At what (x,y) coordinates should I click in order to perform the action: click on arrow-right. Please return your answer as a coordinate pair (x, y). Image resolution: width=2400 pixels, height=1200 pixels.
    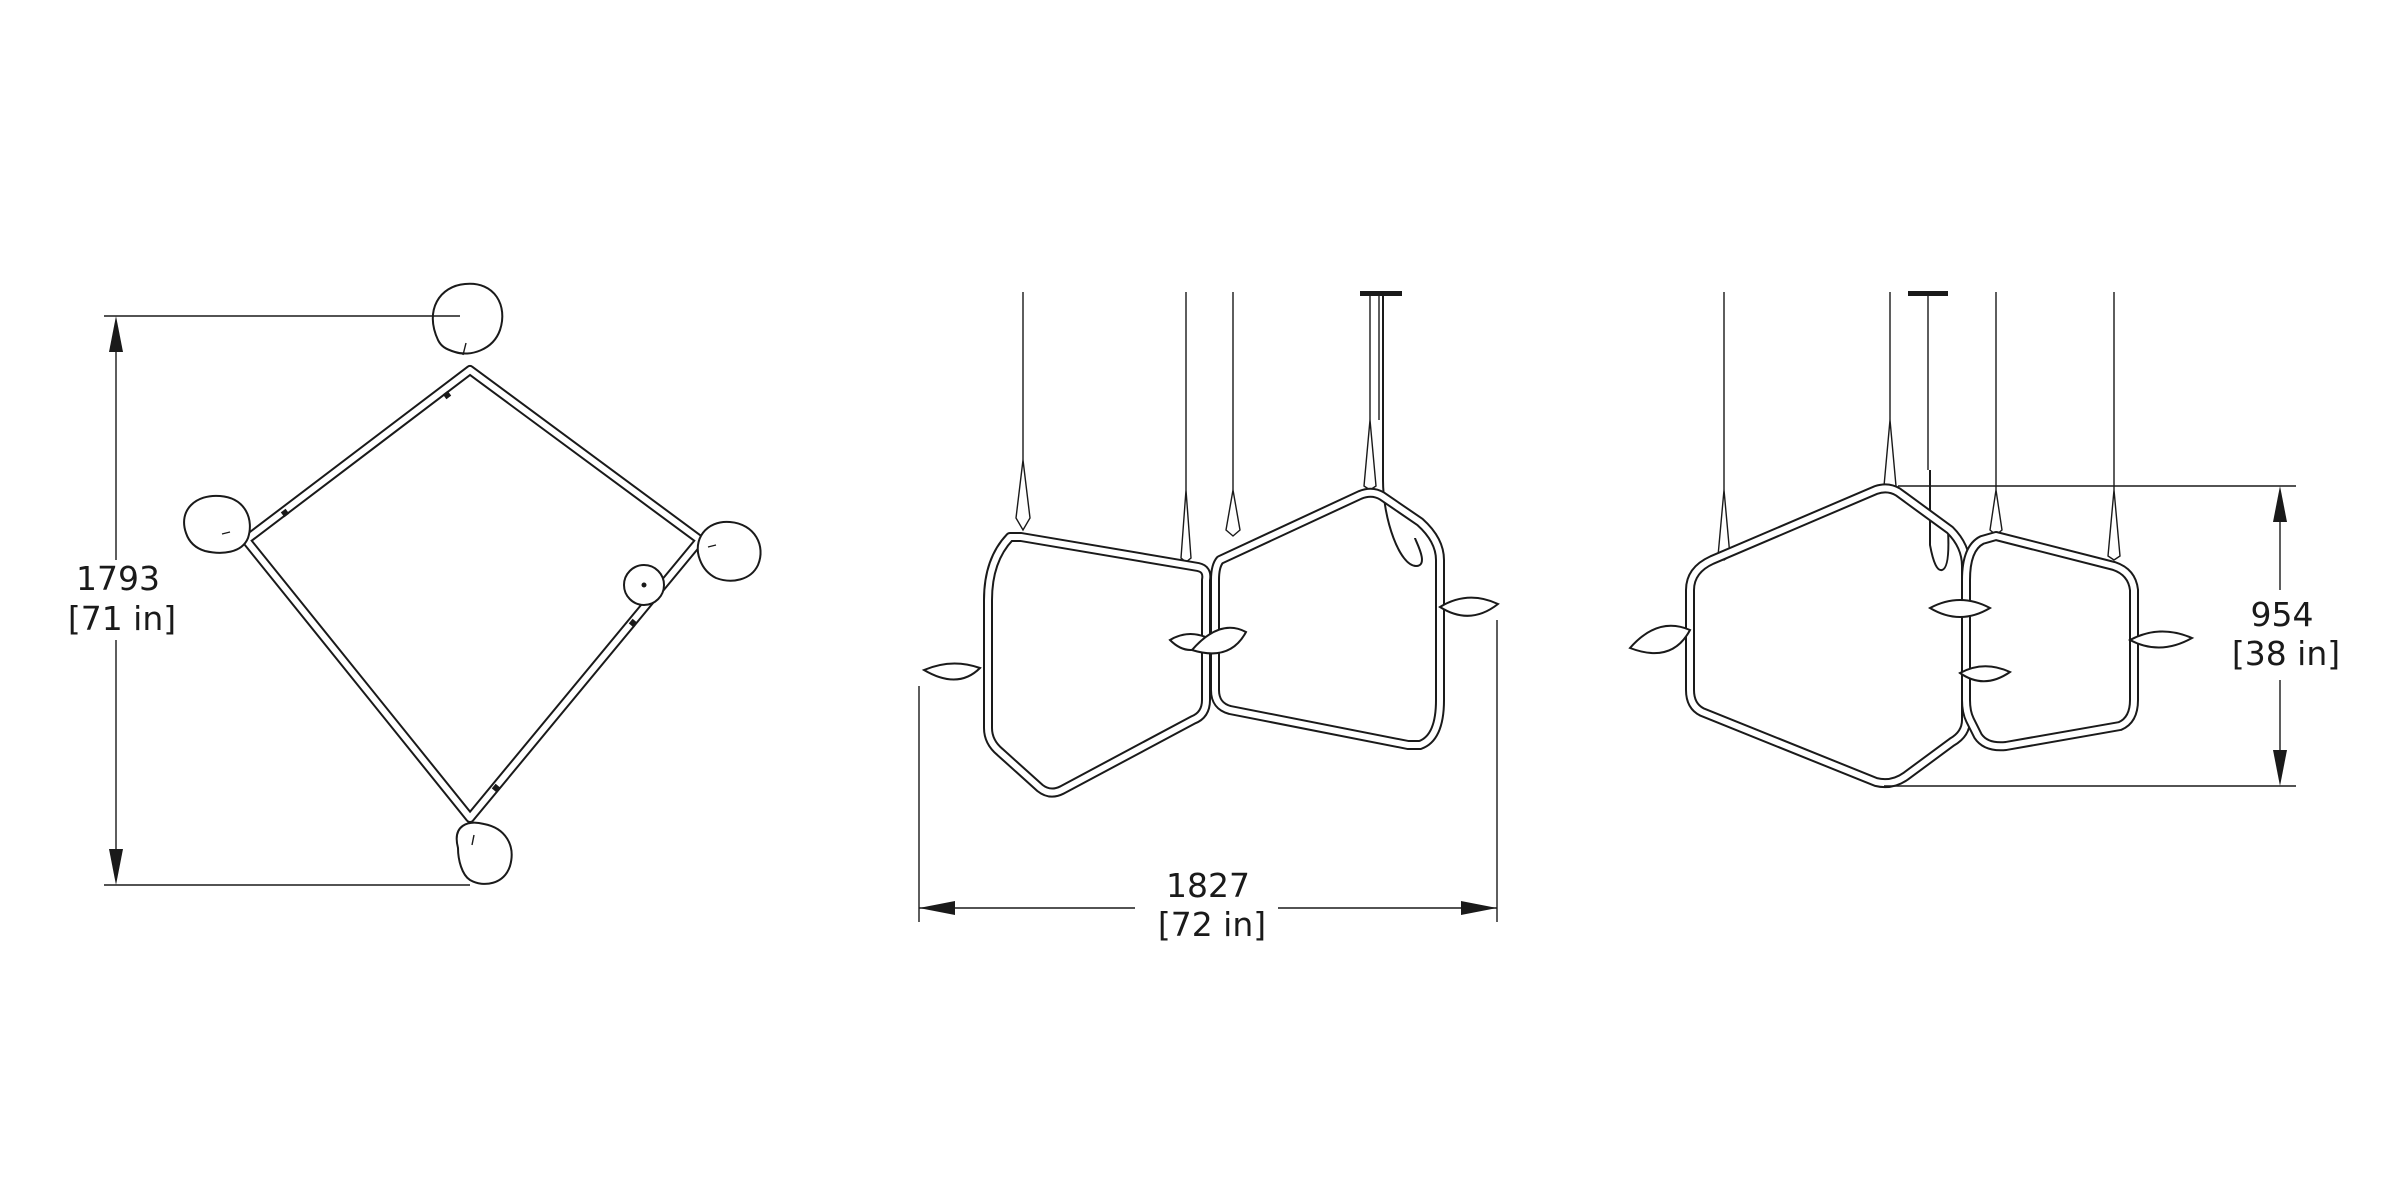
    Looking at the image, I should click on (1479, 908).